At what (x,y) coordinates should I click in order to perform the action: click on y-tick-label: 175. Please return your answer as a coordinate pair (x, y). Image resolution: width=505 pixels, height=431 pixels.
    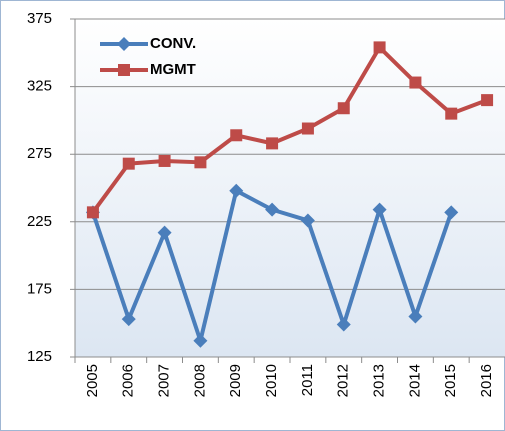
    Looking at the image, I should click on (39, 288).